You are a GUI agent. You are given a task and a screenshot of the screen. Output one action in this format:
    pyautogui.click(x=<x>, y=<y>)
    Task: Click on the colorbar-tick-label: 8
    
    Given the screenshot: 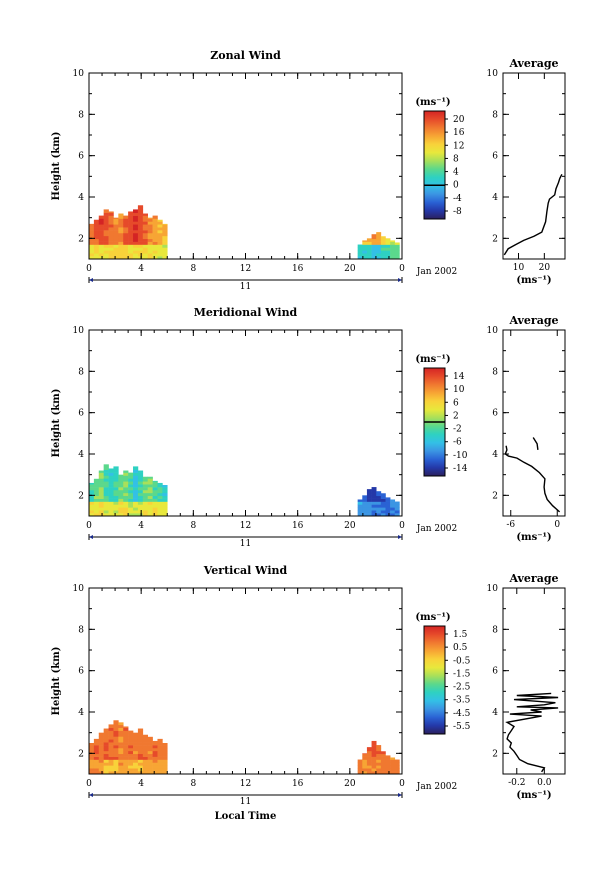 What is the action you would take?
    pyautogui.click(x=456, y=159)
    